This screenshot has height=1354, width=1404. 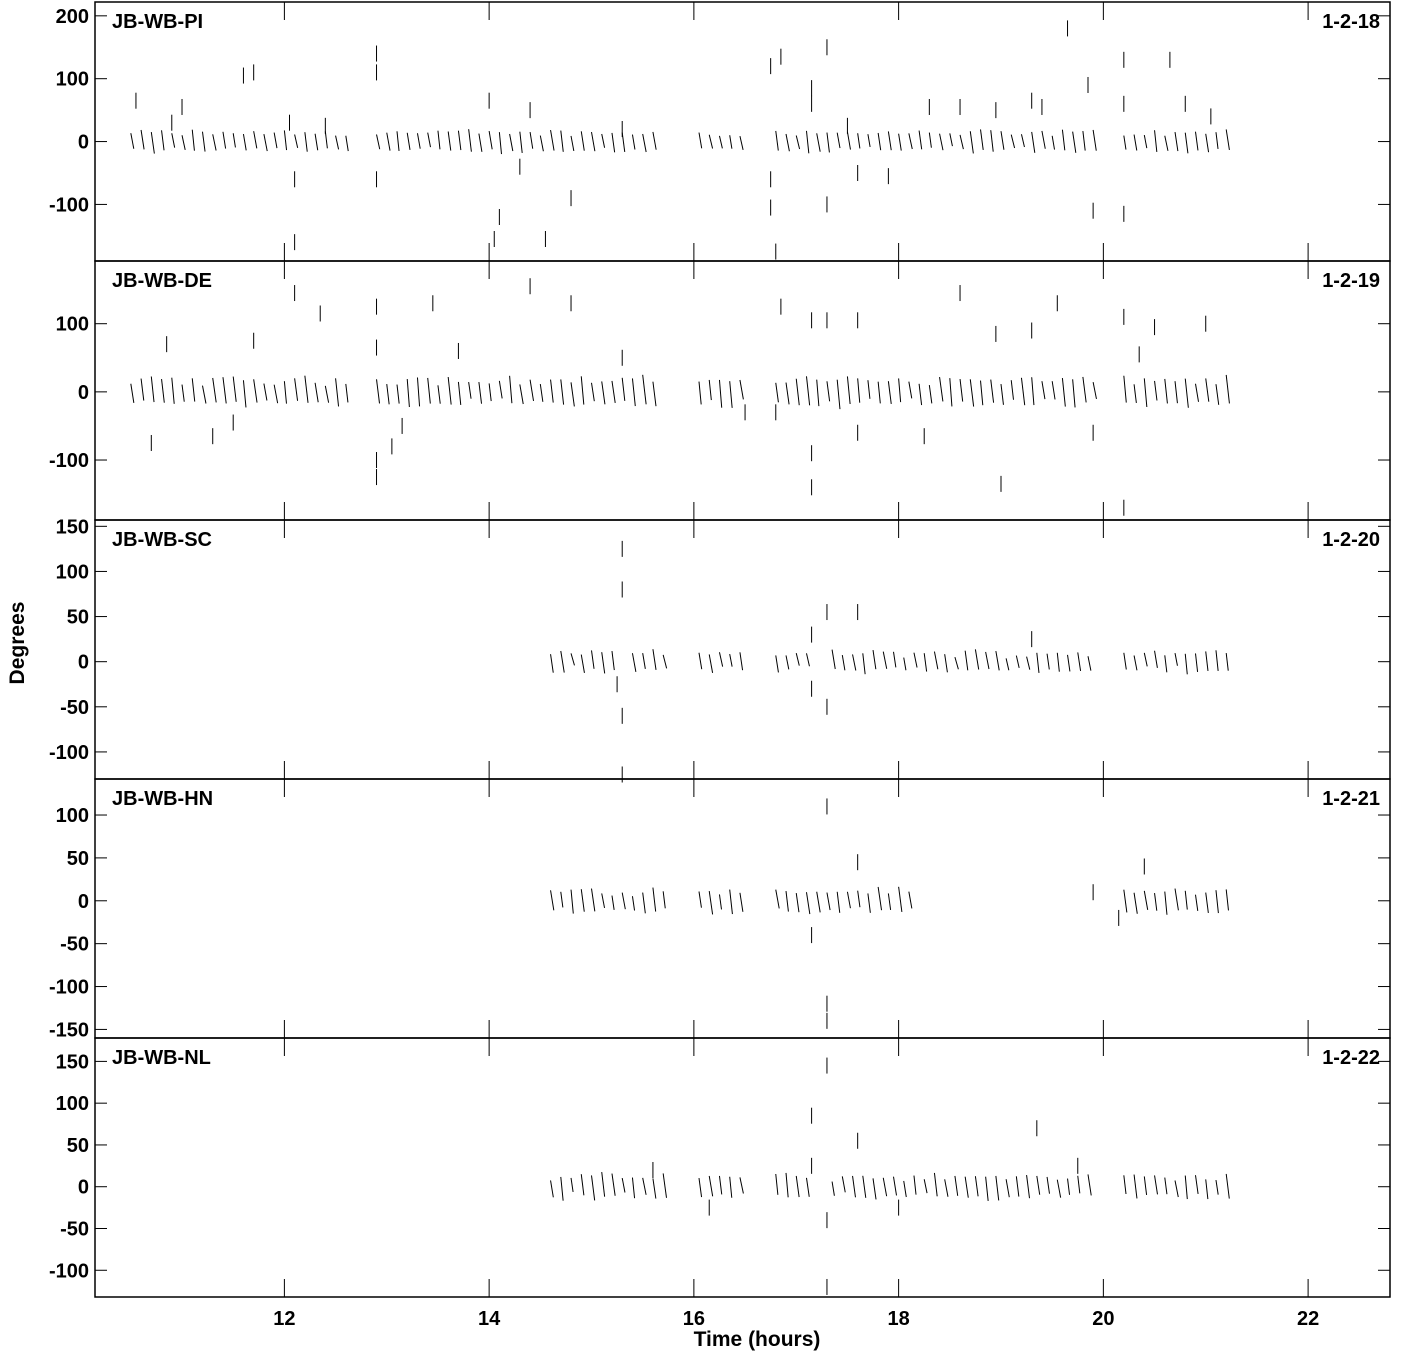 What do you see at coordinates (72, 17) in the screenshot?
I see `y-tick-label: 200` at bounding box center [72, 17].